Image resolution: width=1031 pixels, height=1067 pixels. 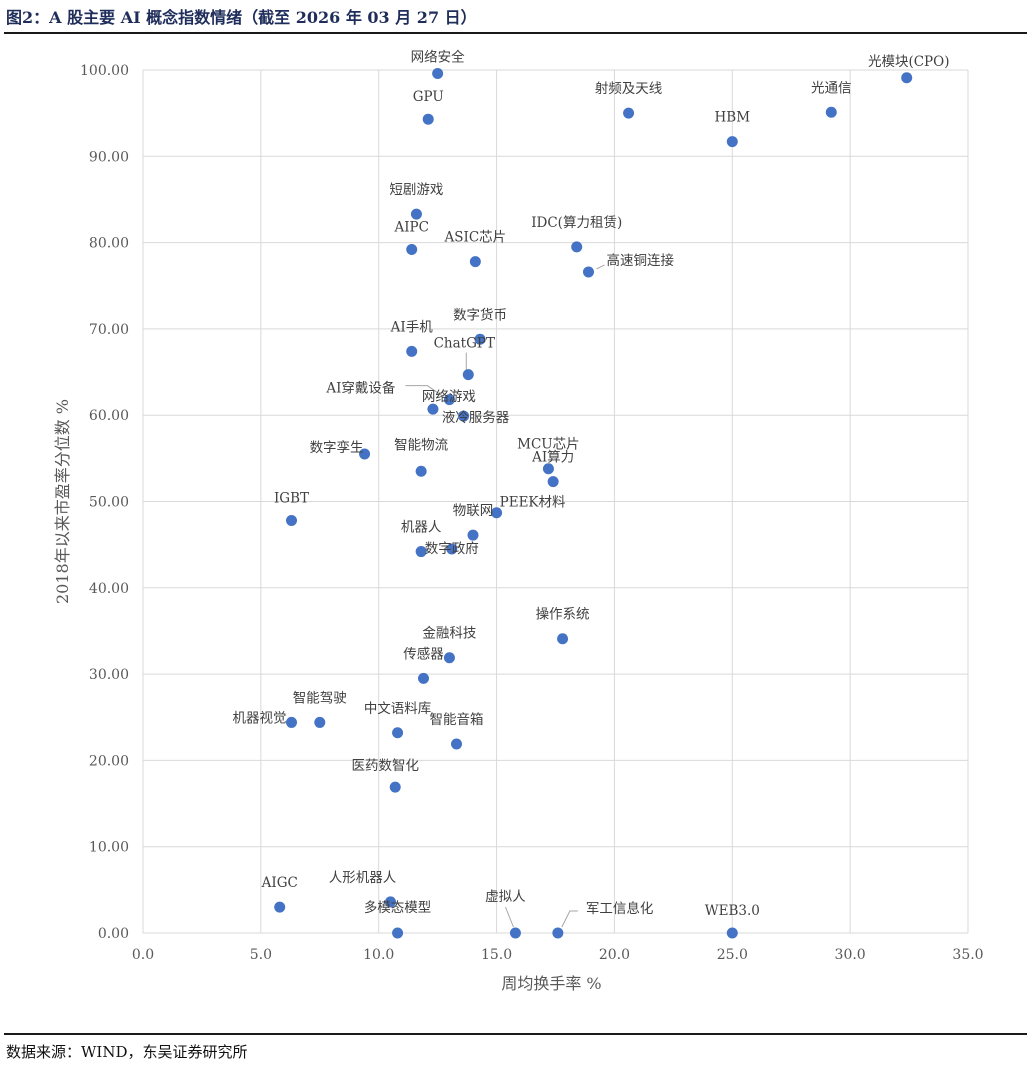 What do you see at coordinates (496, 955) in the screenshot?
I see `x-tick-label: 15.0` at bounding box center [496, 955].